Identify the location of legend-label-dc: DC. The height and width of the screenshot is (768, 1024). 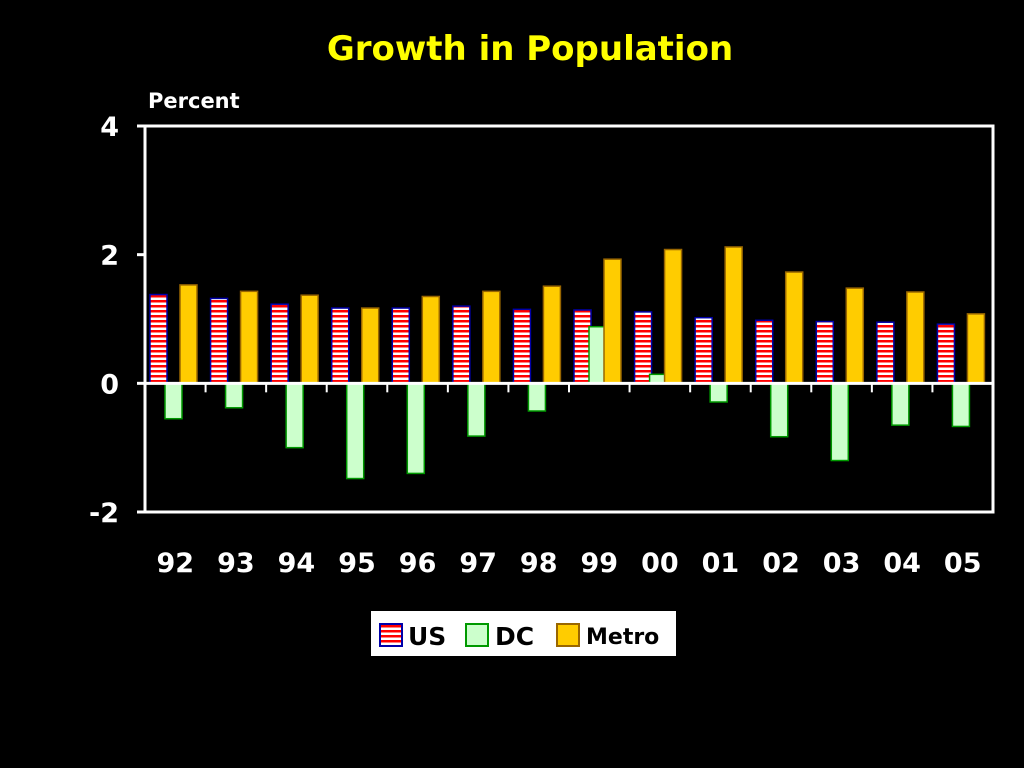
(514, 636).